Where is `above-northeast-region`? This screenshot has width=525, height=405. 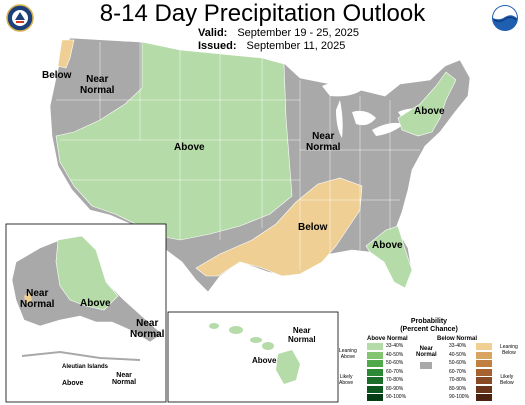 above-northeast-region is located at coordinates (427, 104).